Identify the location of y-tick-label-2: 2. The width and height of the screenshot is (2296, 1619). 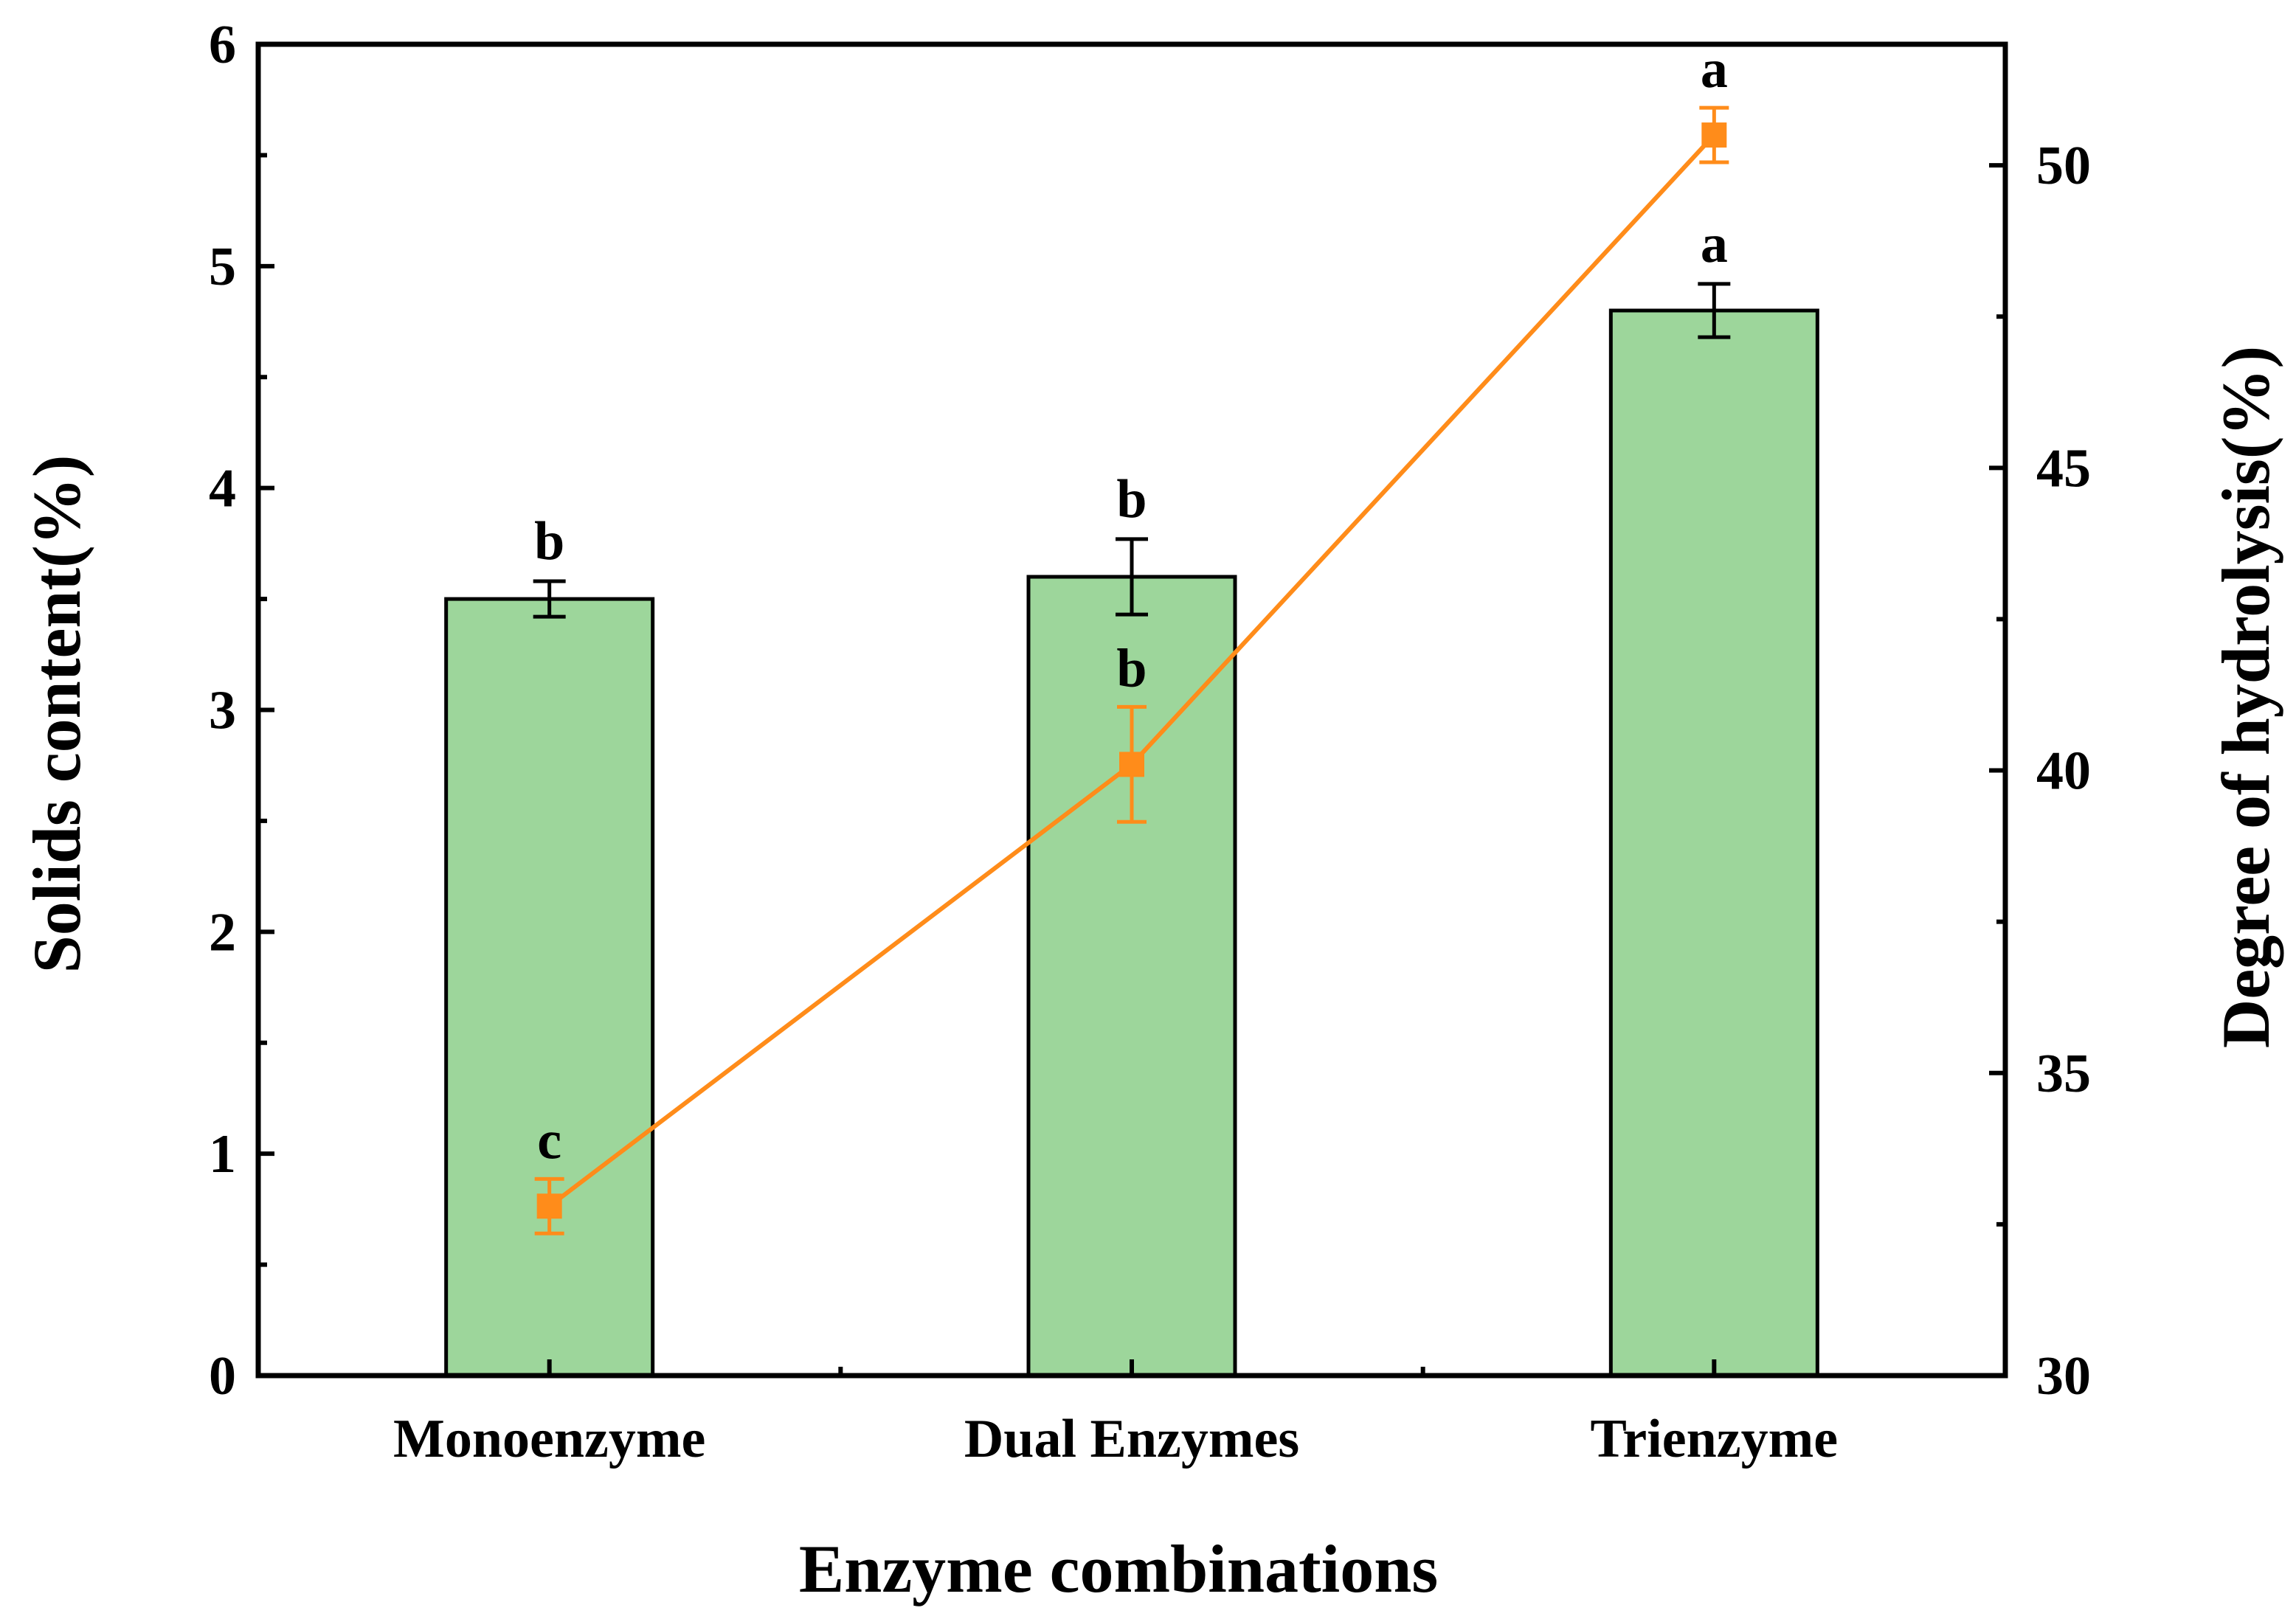
(222, 932).